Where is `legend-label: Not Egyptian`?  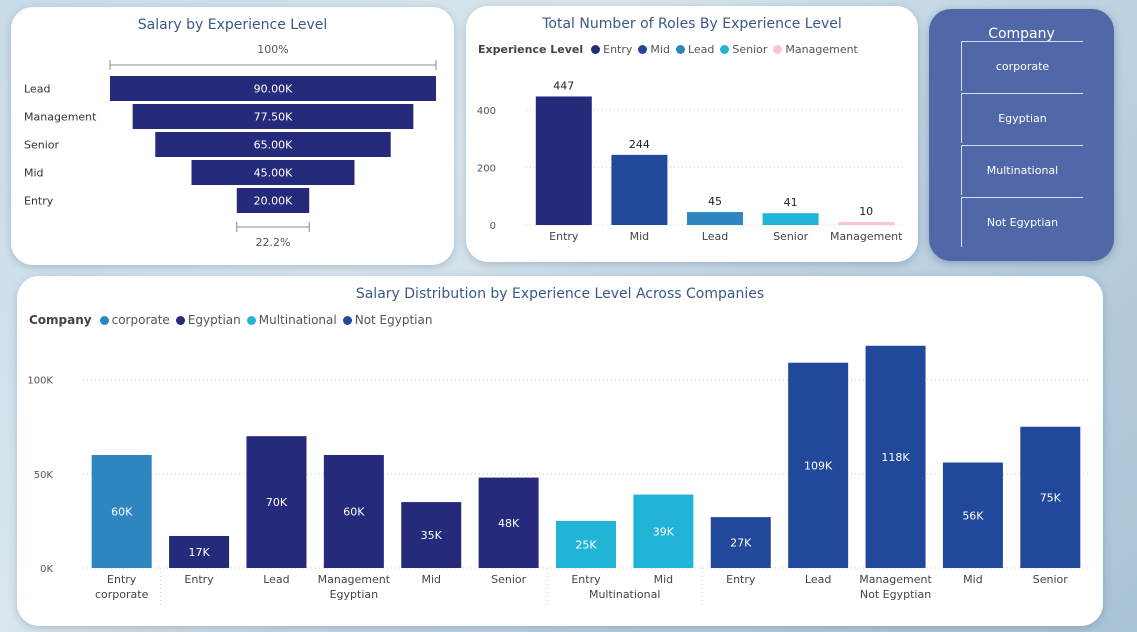
legend-label: Not Egyptian is located at coordinates (393, 320).